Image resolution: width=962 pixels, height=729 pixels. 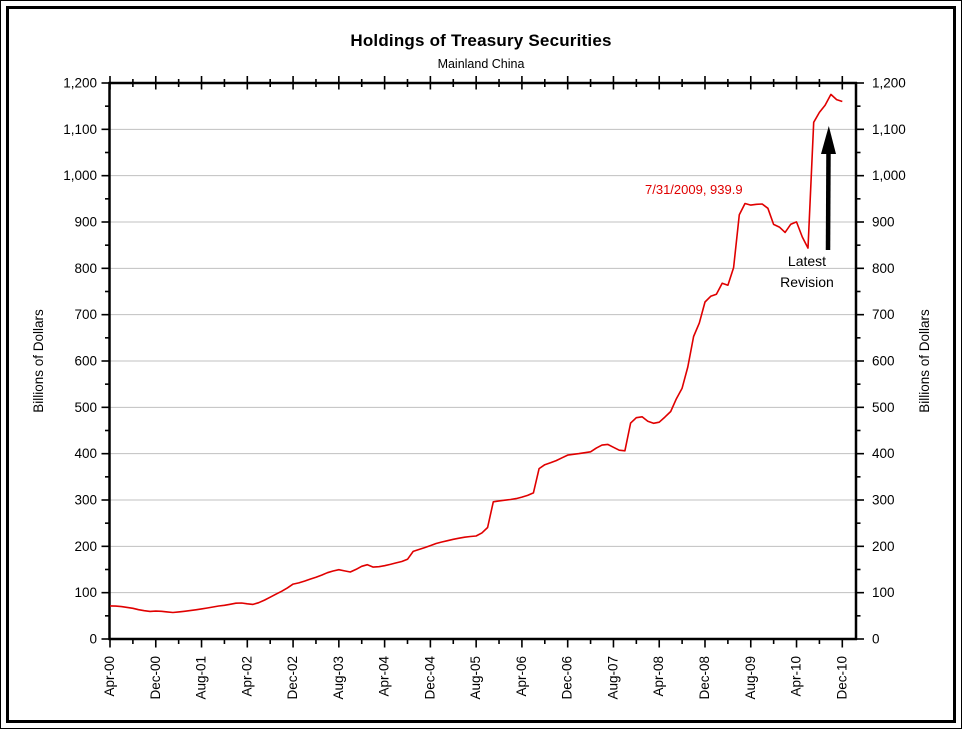 What do you see at coordinates (85, 222) in the screenshot?
I see `left-axis-tick-label: 900` at bounding box center [85, 222].